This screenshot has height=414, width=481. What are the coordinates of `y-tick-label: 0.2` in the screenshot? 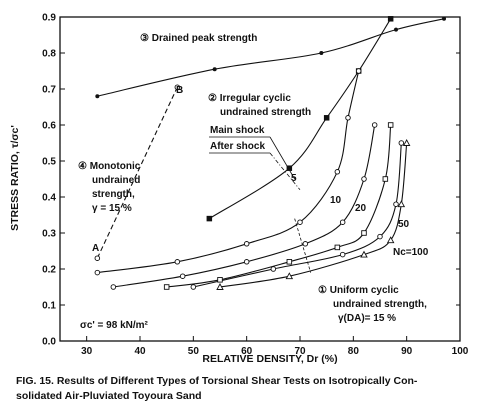 It's located at (49, 270).